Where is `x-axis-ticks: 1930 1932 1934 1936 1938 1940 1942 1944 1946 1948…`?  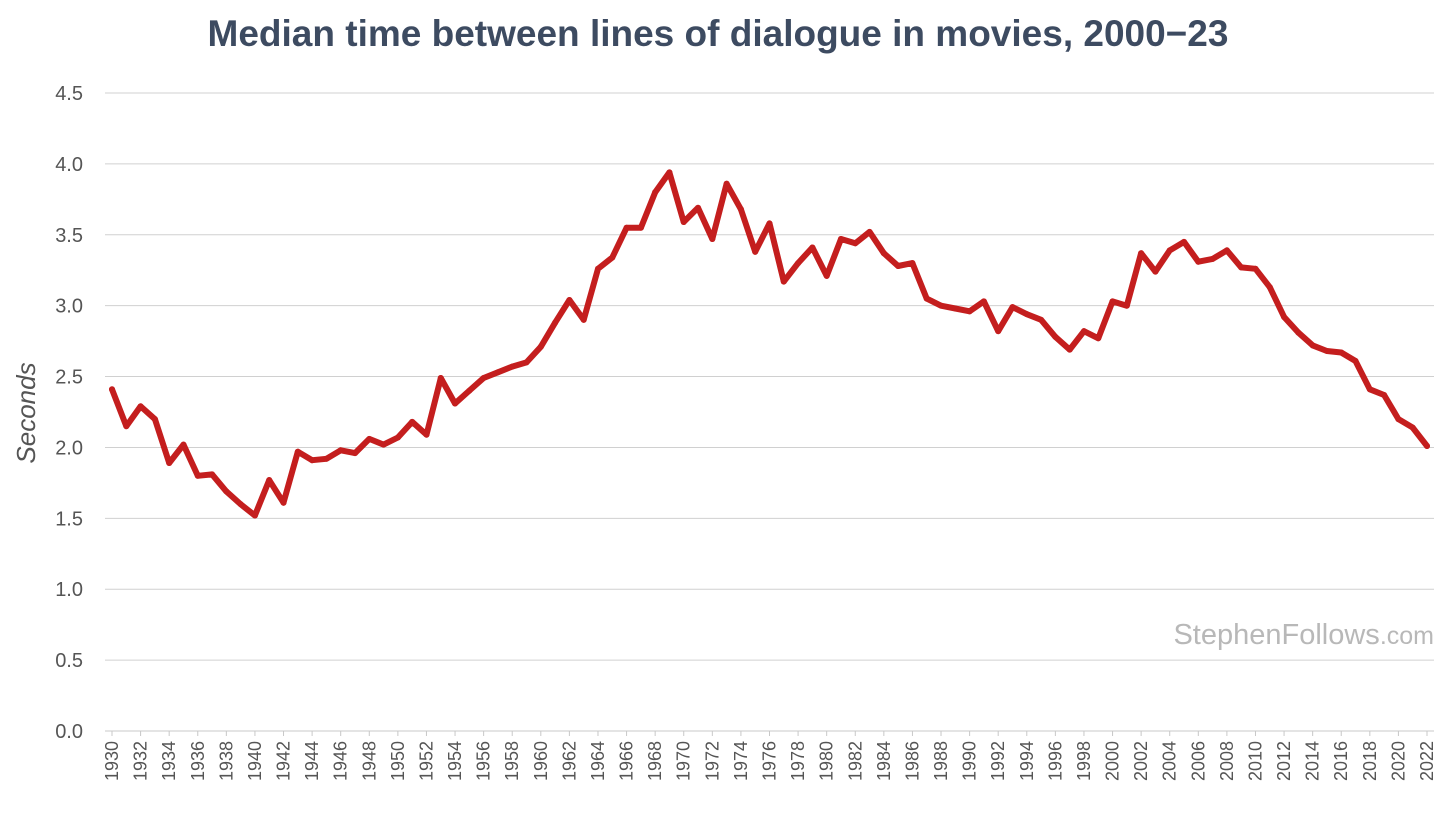
x-axis-ticks: 1930 1932 1934 1936 1938 1940 1942 1944 1946 1948… is located at coordinates (769, 756).